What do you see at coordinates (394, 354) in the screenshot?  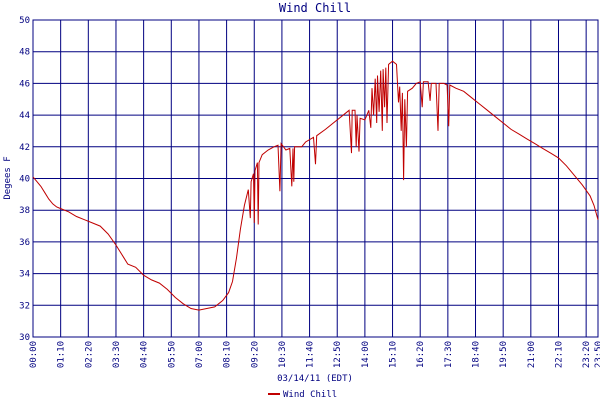 I see `x-tick-label: 15:10` at bounding box center [394, 354].